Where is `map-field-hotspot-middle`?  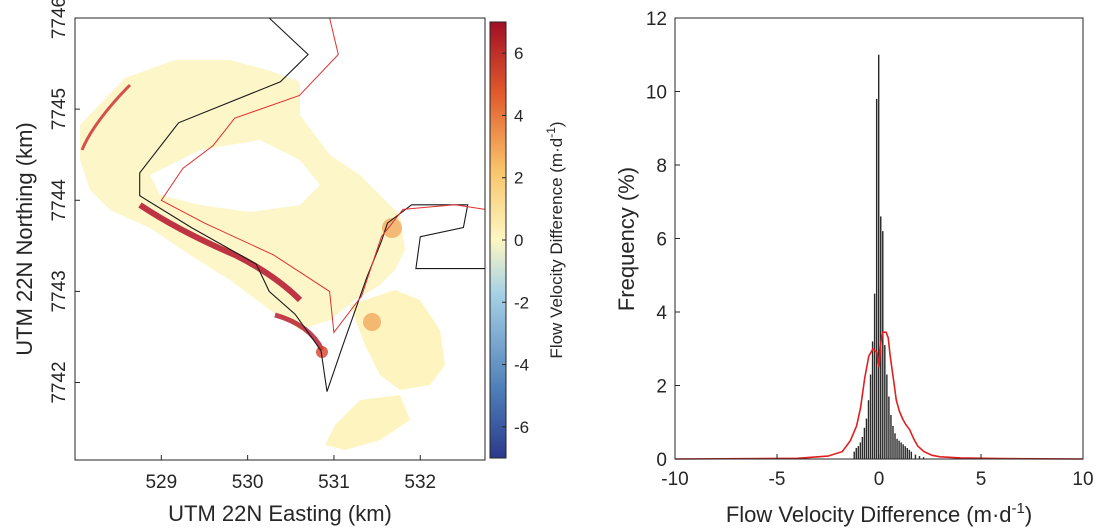
map-field-hotspot-middle is located at coordinates (372, 322).